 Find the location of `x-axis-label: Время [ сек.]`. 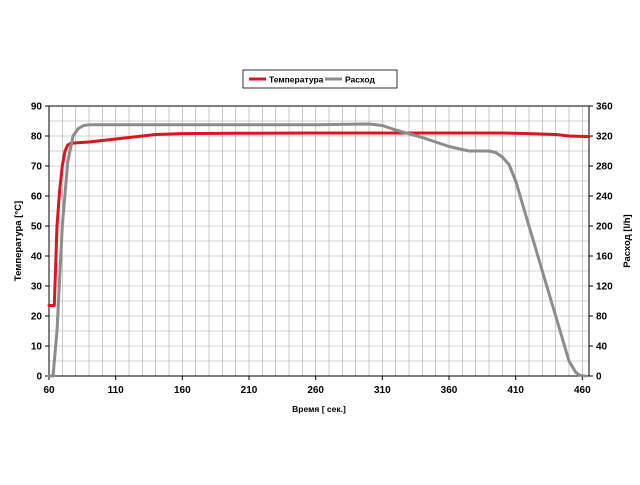

x-axis-label: Время [ сек.] is located at coordinates (319, 409).